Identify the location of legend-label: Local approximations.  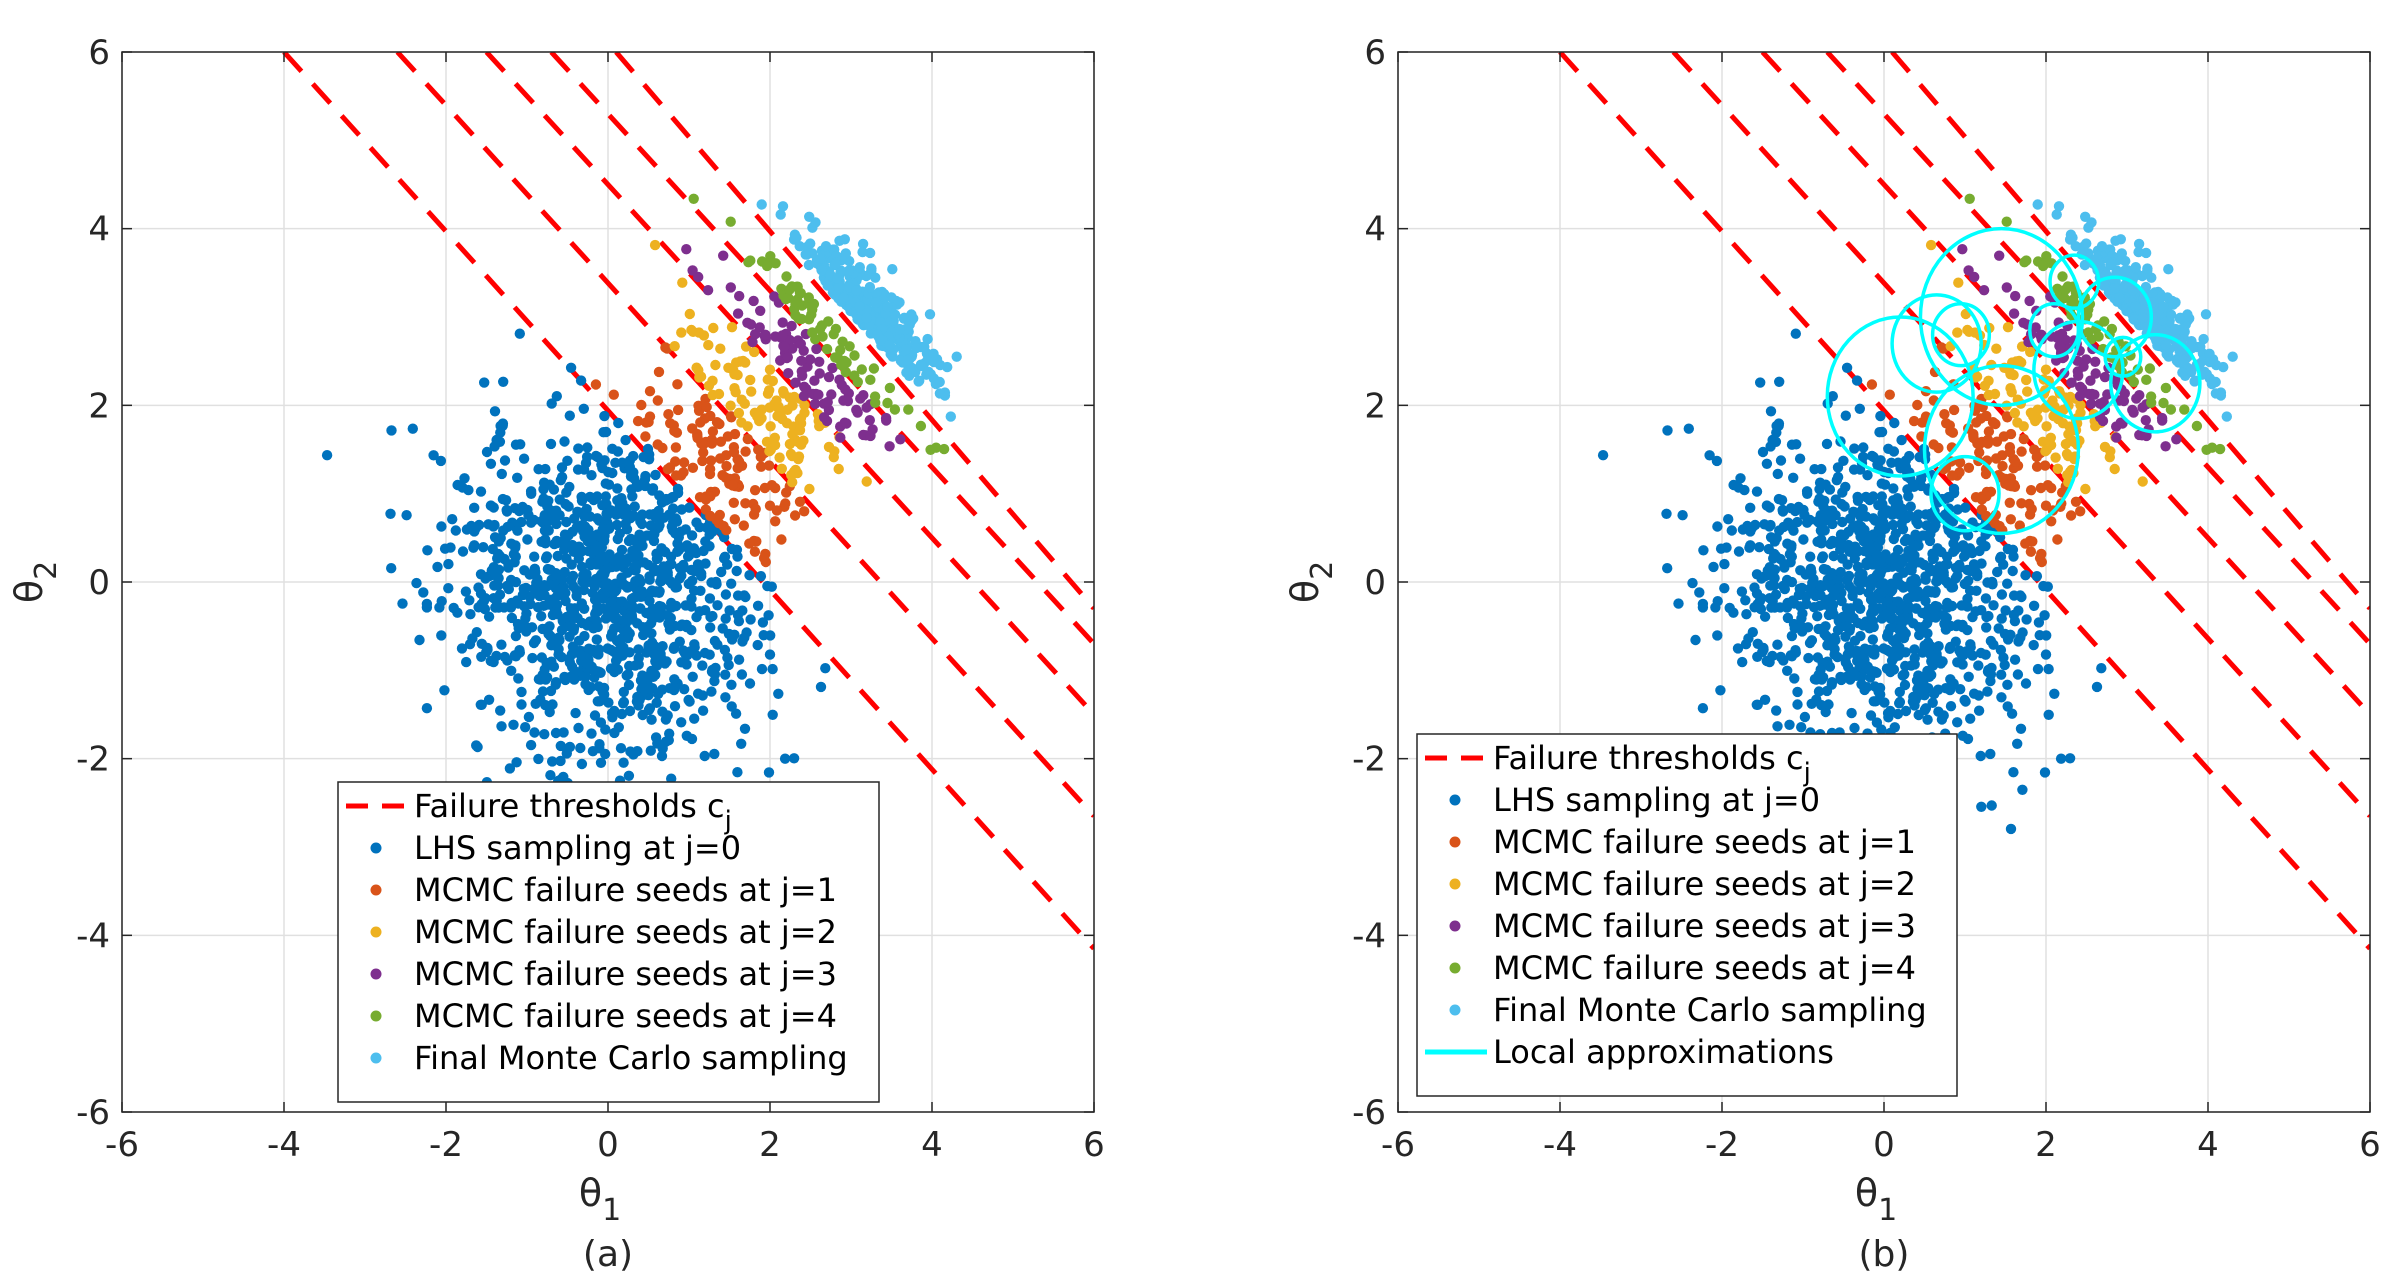
(1663, 1052).